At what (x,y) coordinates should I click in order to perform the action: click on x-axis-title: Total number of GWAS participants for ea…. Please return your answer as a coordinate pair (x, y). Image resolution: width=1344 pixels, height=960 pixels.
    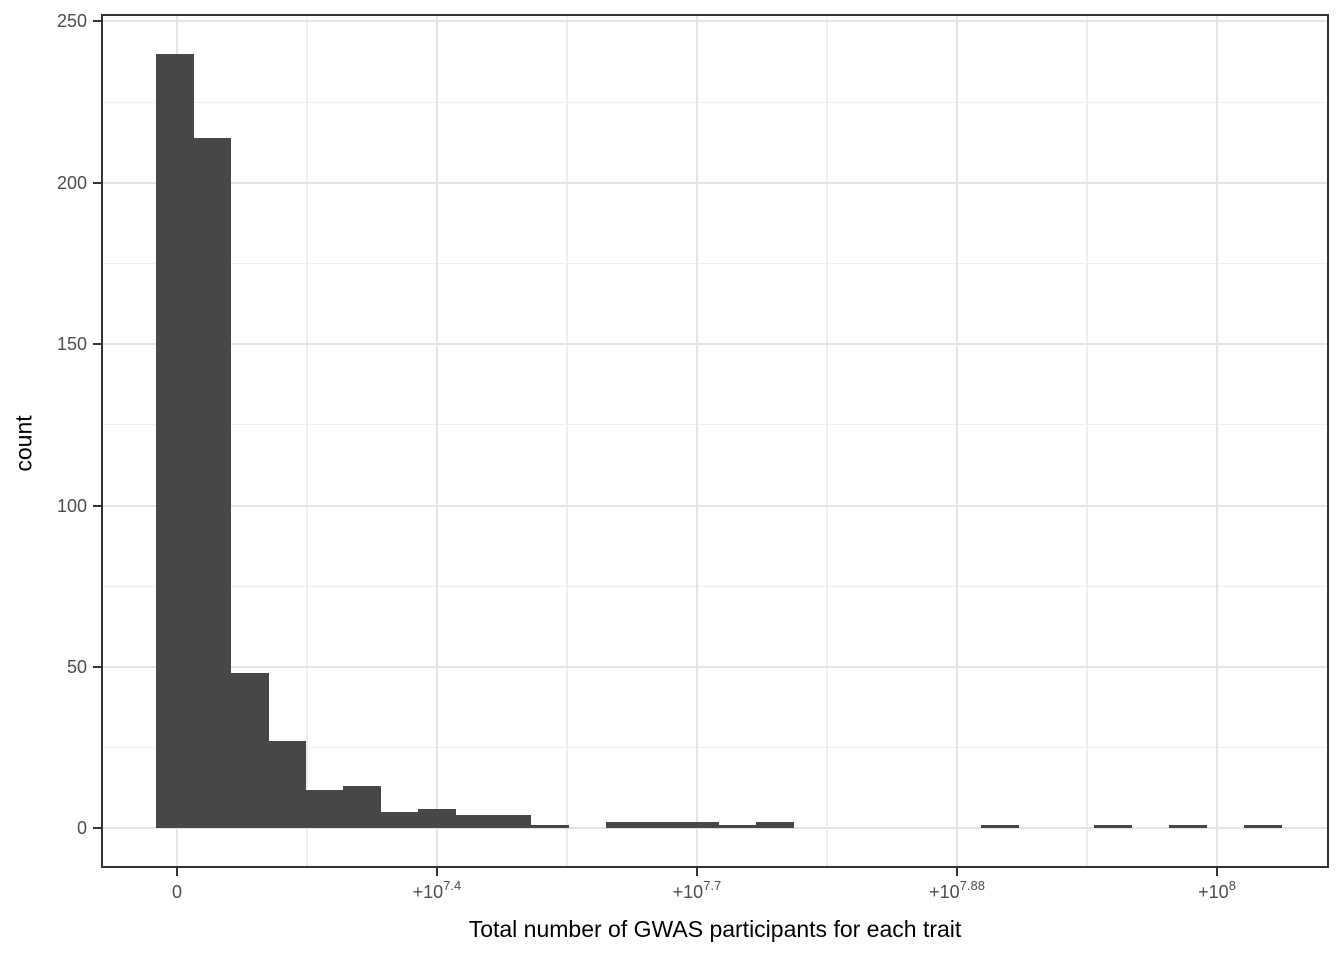
    Looking at the image, I should click on (715, 929).